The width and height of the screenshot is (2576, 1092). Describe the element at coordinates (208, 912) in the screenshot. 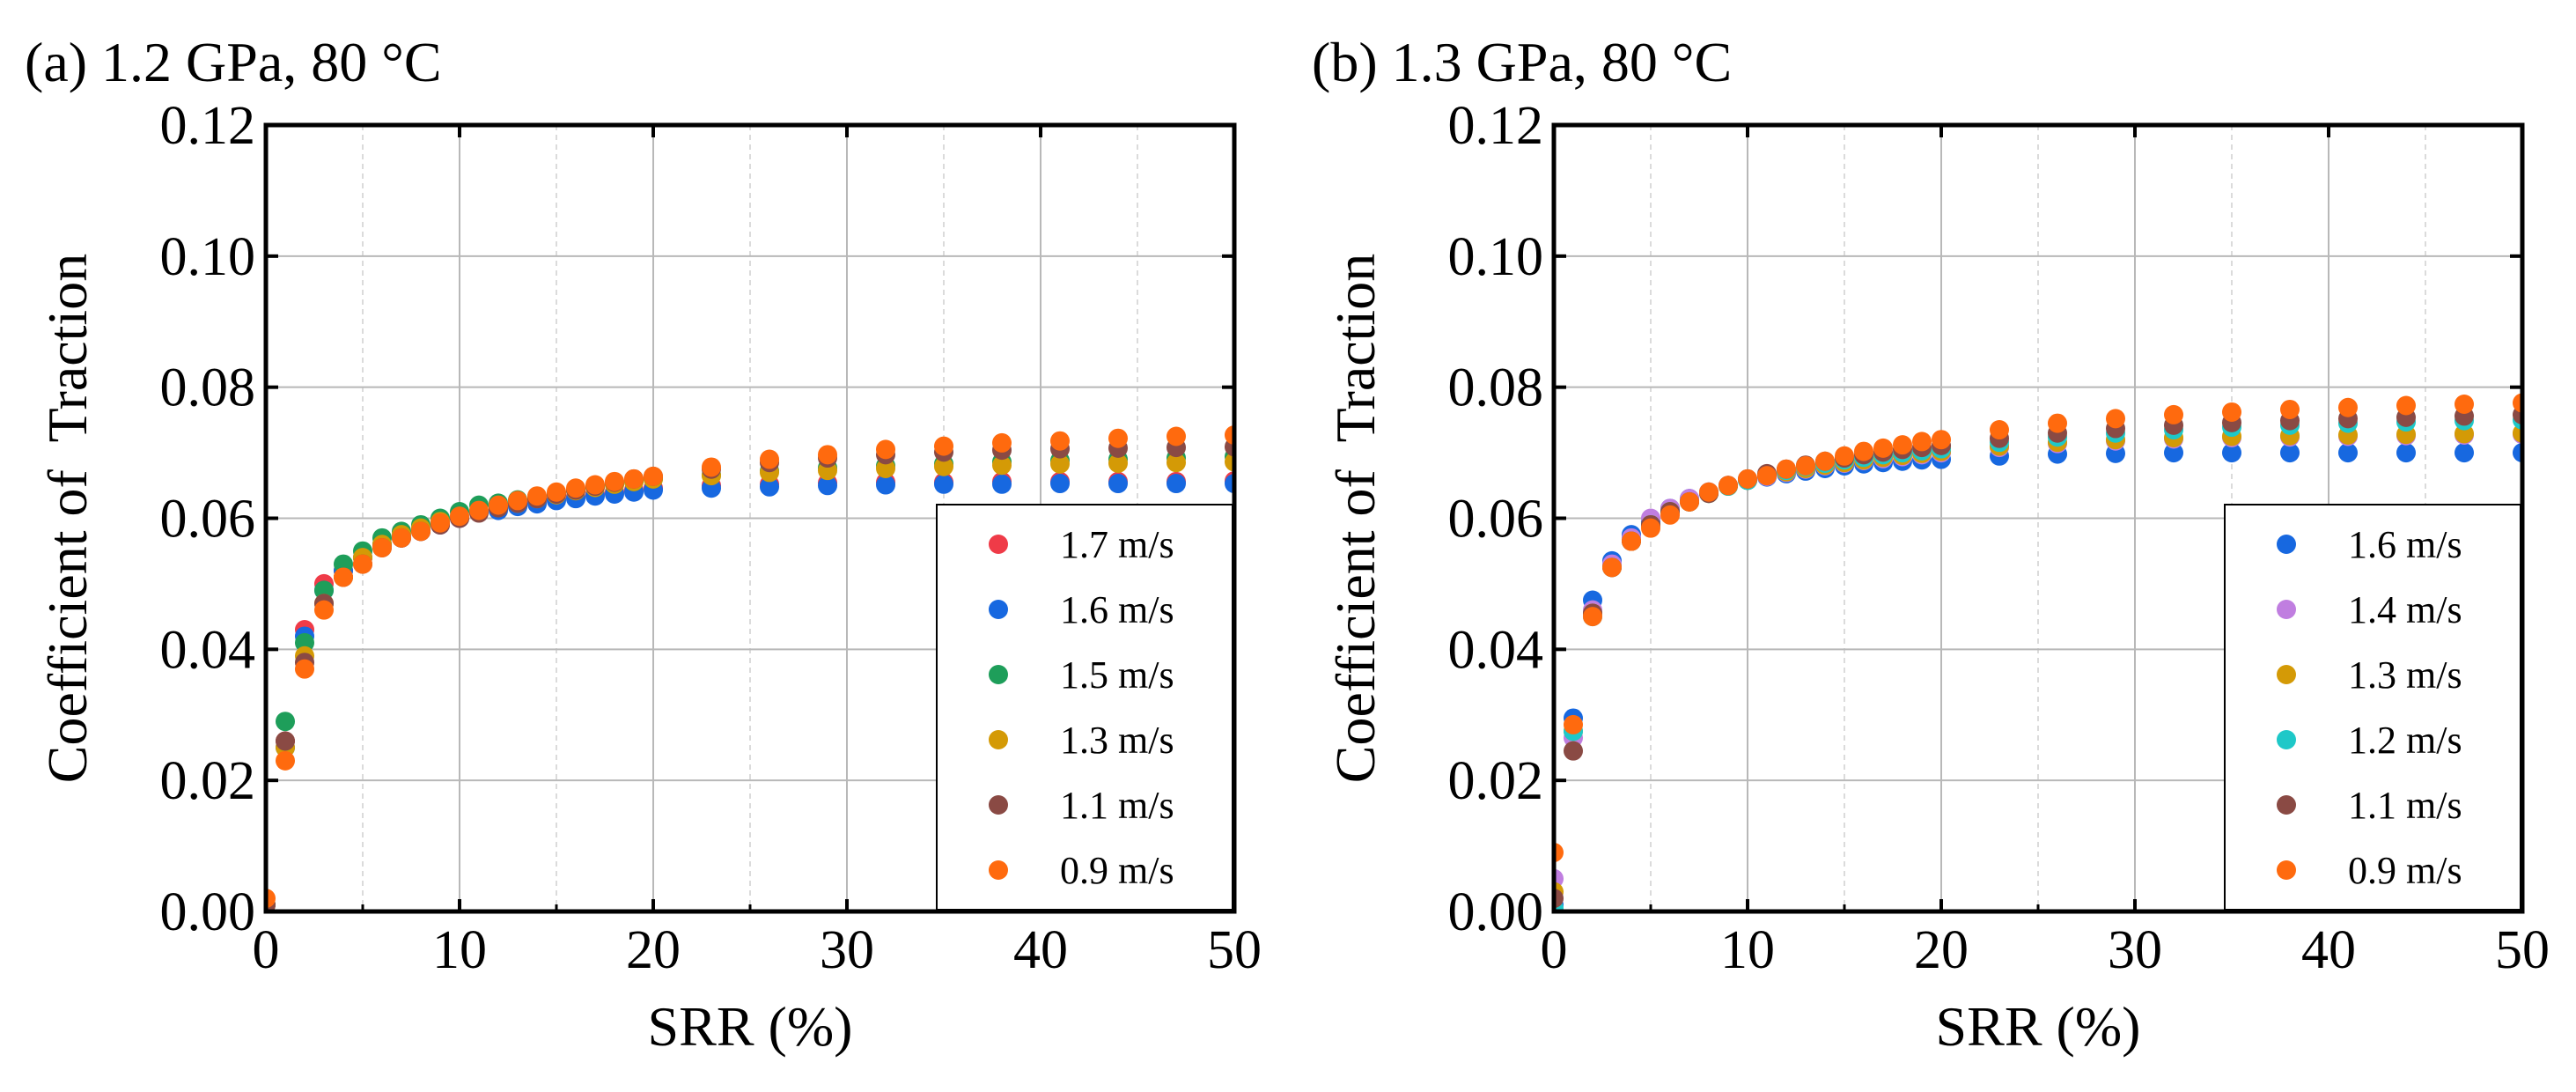

I see `y-tick-label: 0.00` at that location.